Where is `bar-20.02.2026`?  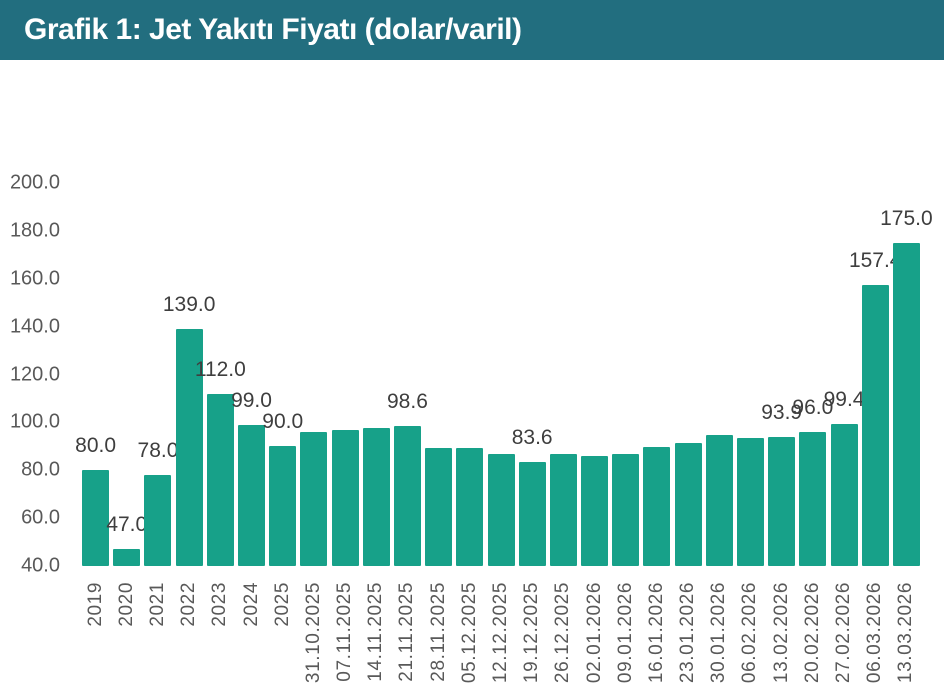 bar-20.02.2026 is located at coordinates (813, 498).